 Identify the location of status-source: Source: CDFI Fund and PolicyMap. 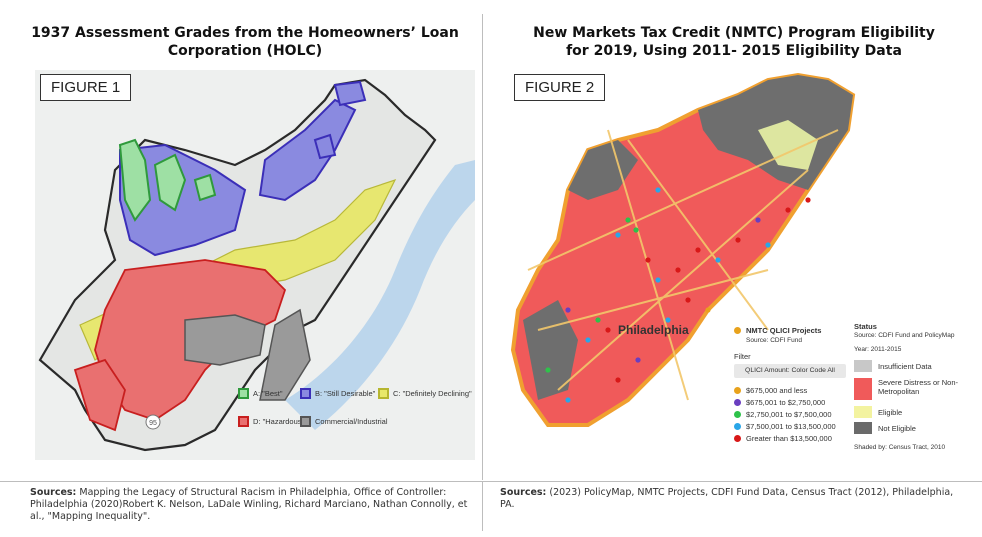
(904, 335).